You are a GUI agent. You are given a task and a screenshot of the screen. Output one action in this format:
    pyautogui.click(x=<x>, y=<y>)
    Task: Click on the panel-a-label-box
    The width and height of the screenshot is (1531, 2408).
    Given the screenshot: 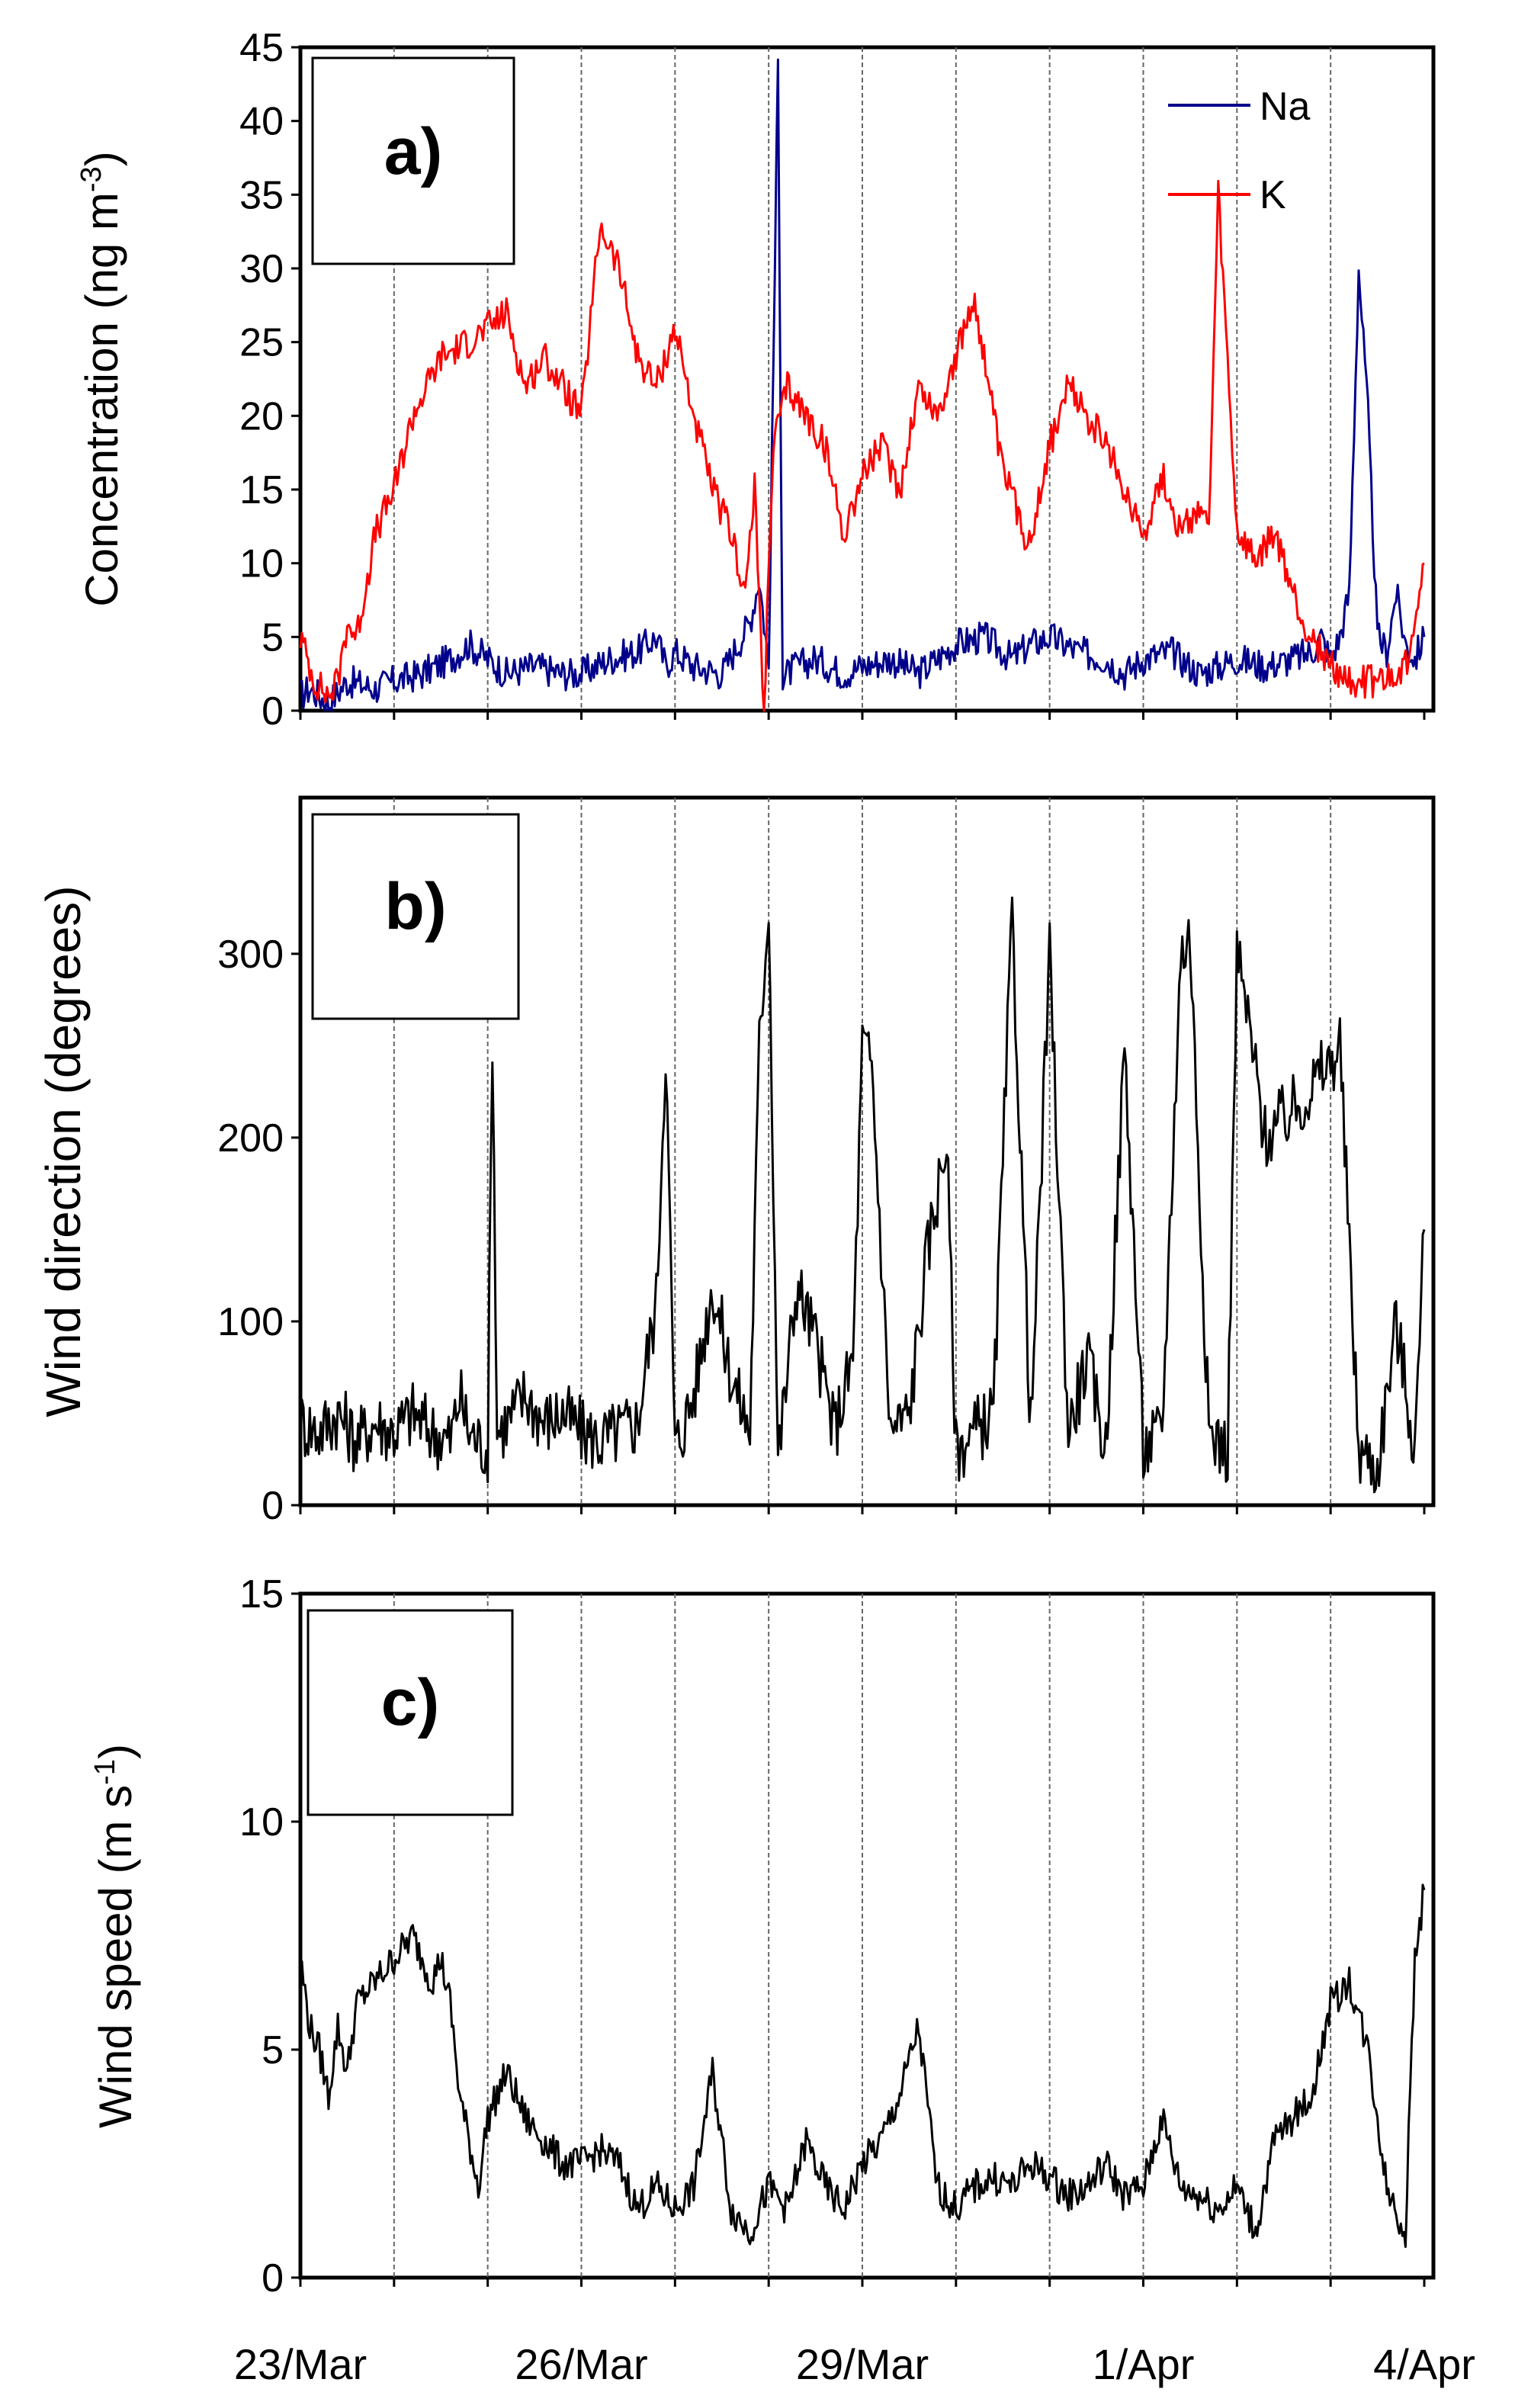 What is the action you would take?
    pyautogui.click(x=413, y=160)
    